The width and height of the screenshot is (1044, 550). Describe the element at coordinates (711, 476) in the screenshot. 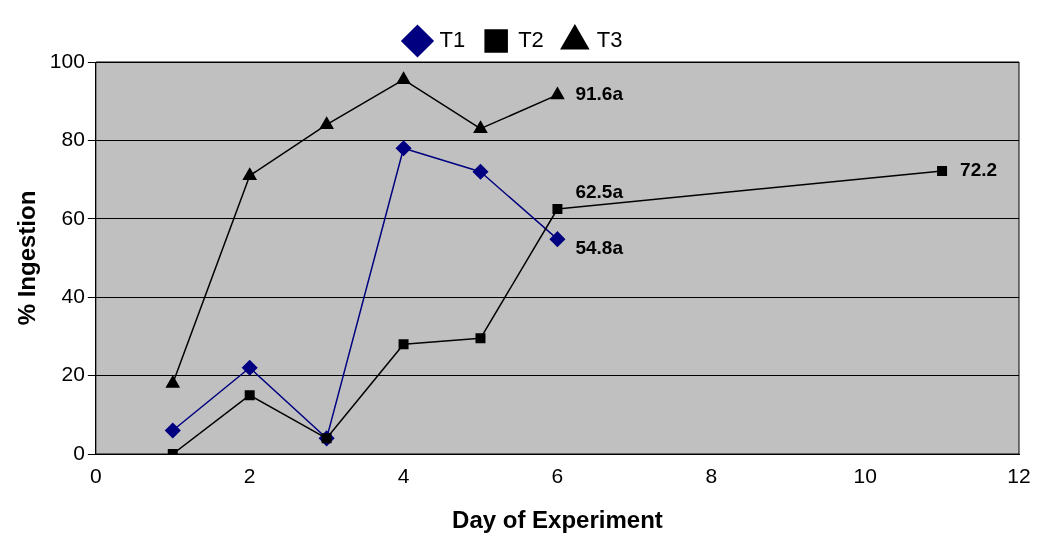

I see `x-tick-label: 8` at that location.